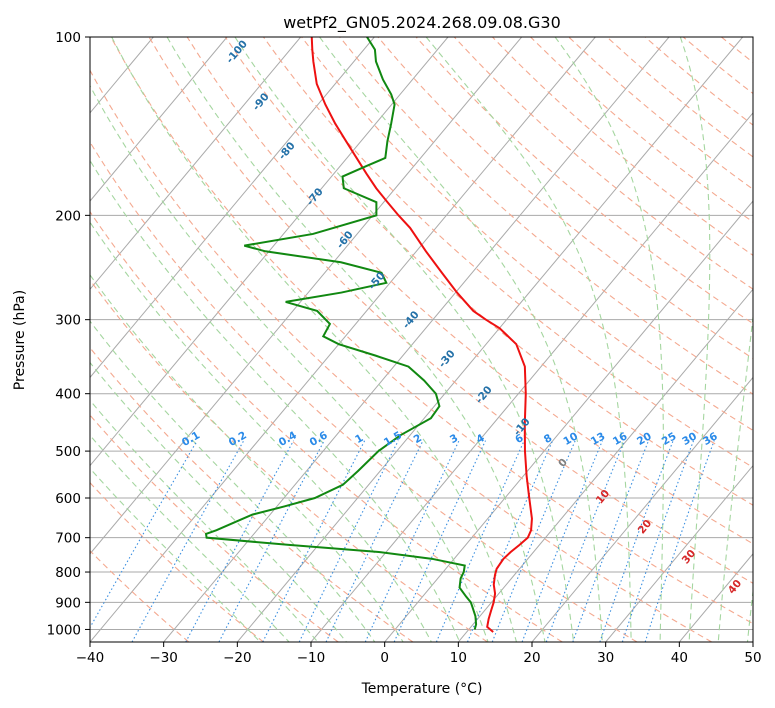 The height and width of the screenshot is (708, 775). What do you see at coordinates (446, 359) in the screenshot?
I see `dry-adiabat-label: -30` at bounding box center [446, 359].